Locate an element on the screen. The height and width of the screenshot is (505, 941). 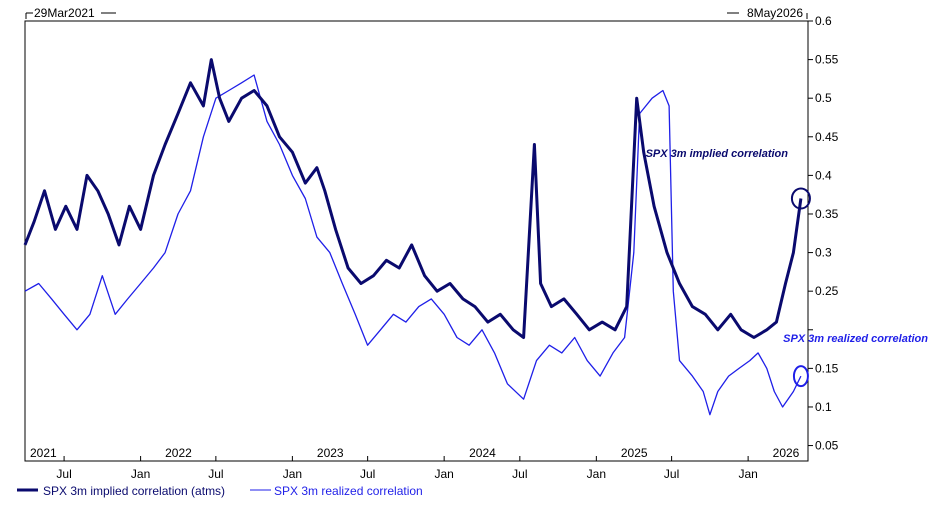
end-date-label: 8May2026 is located at coordinates (775, 13).